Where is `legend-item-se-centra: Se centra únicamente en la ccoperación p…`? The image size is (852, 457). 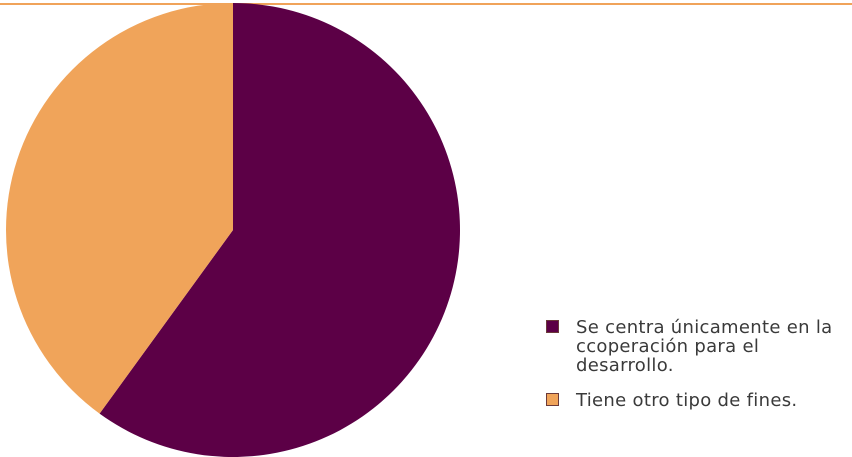 legend-item-se-centra: Se centra únicamente en la ccoperación p… is located at coordinates (696, 346).